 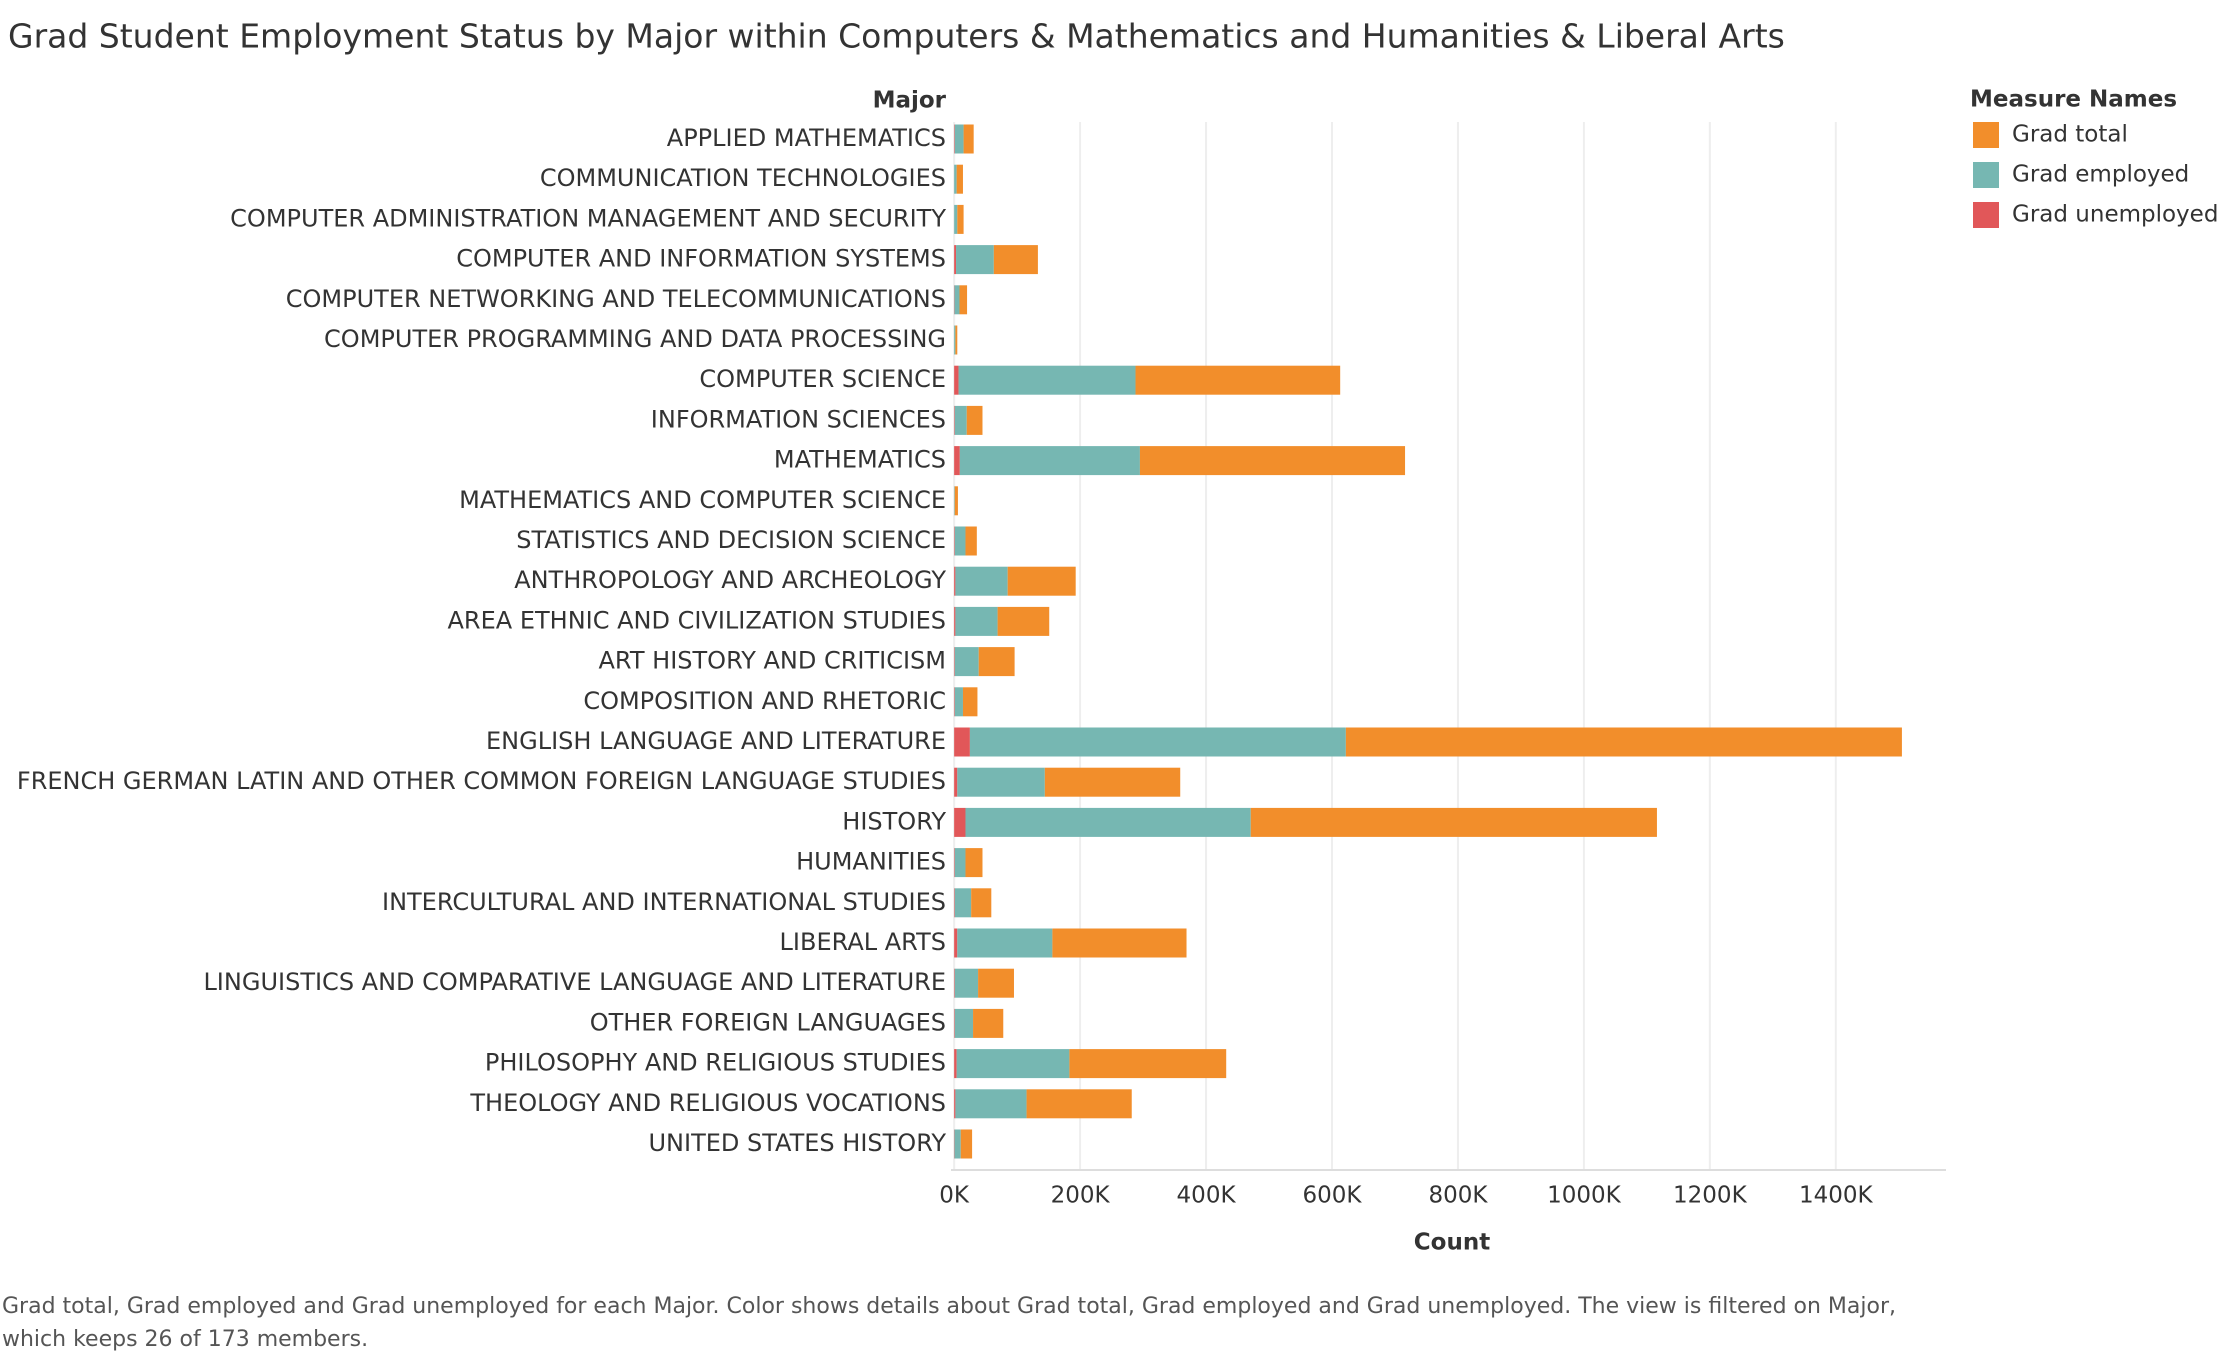 What do you see at coordinates (1081, 1196) in the screenshot?
I see `x-tick-label: 200K` at bounding box center [1081, 1196].